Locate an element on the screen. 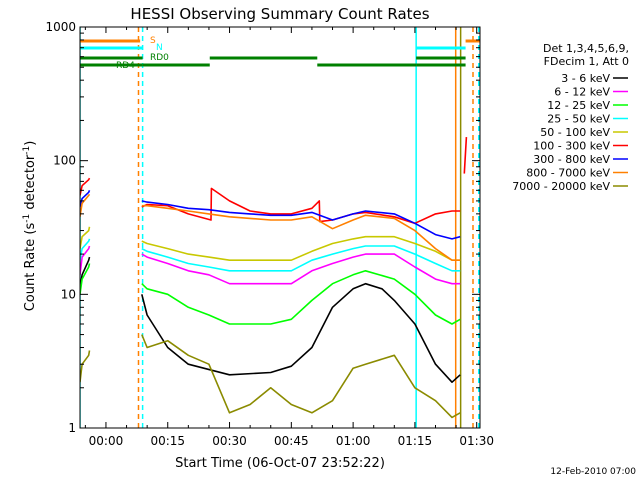 This screenshot has width=640, height=480. y-tick-label: 1 is located at coordinates (72, 428).